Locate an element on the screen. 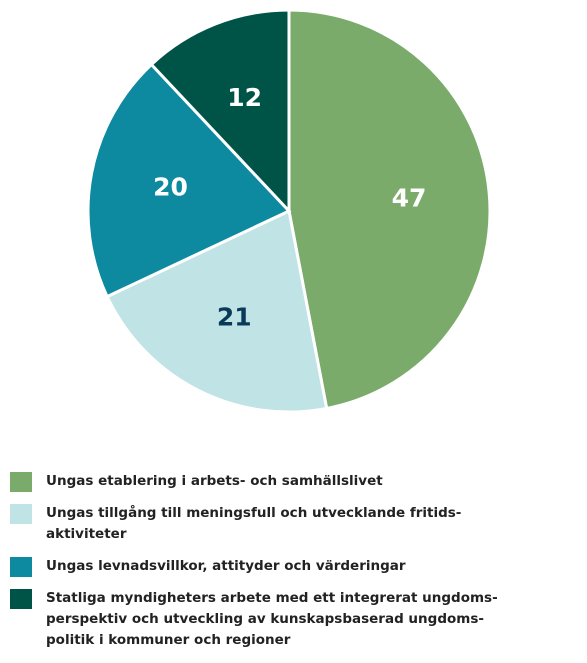 This screenshot has width=587, height=663. slice-label: 12 is located at coordinates (244, 97).